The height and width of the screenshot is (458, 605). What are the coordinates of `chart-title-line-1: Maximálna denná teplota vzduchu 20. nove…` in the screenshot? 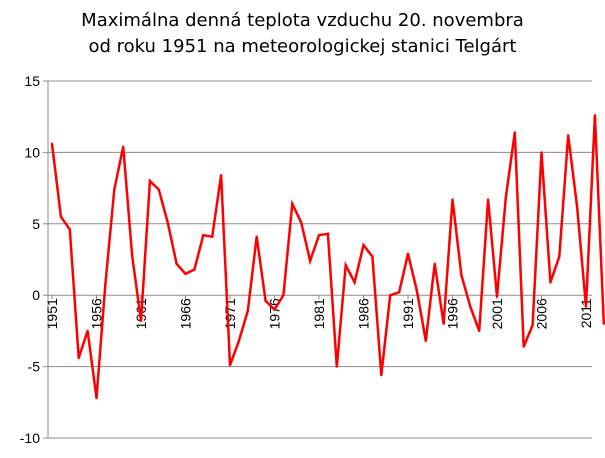 It's located at (302, 20).